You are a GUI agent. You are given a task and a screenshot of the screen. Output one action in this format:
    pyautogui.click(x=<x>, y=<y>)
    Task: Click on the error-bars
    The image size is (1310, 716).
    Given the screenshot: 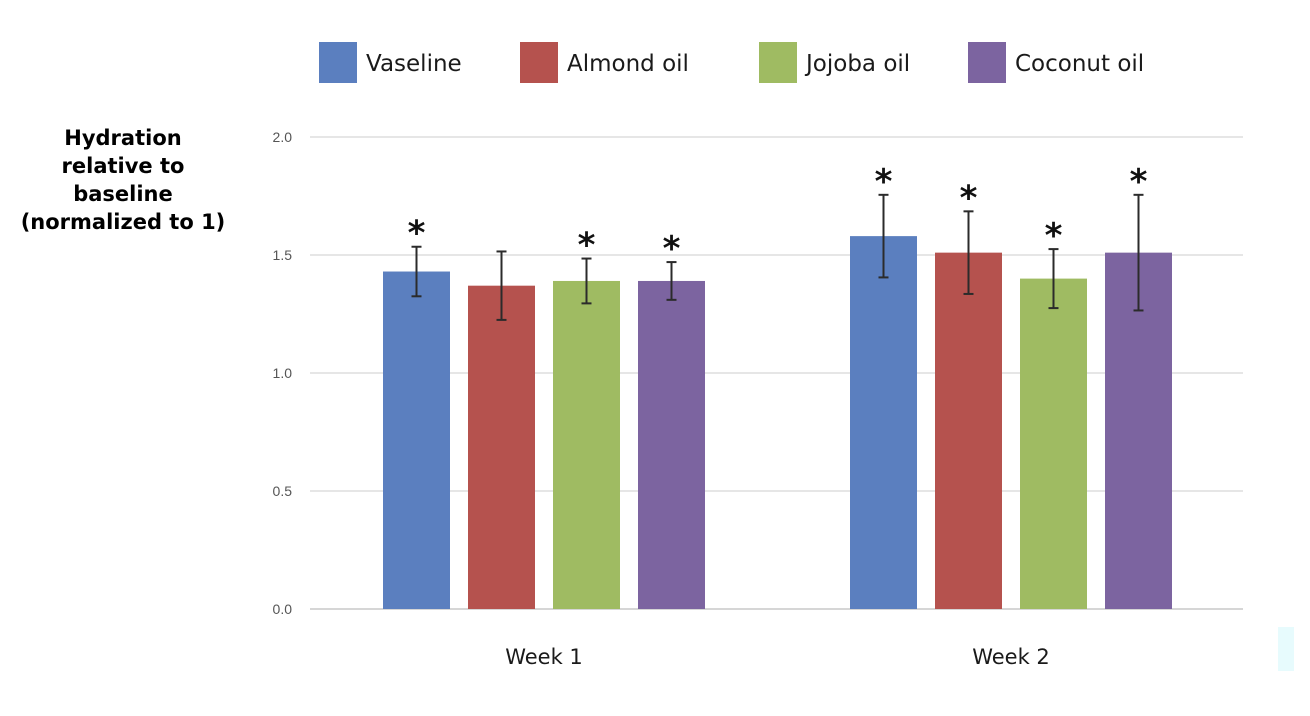 What is the action you would take?
    pyautogui.click(x=777, y=257)
    